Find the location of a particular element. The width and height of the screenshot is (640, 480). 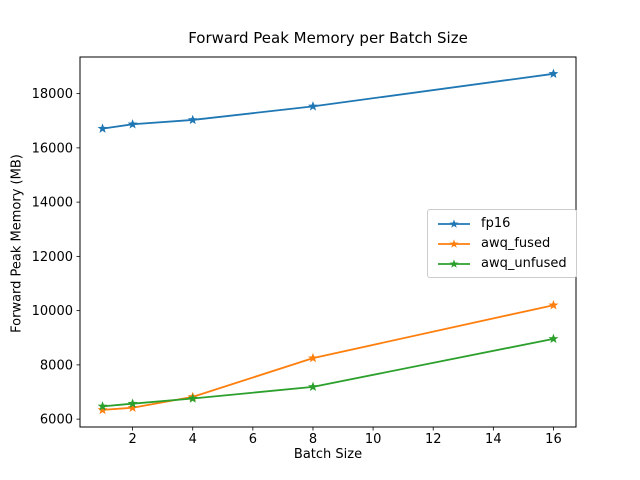

legend-marker-awq_fused is located at coordinates (454, 243).